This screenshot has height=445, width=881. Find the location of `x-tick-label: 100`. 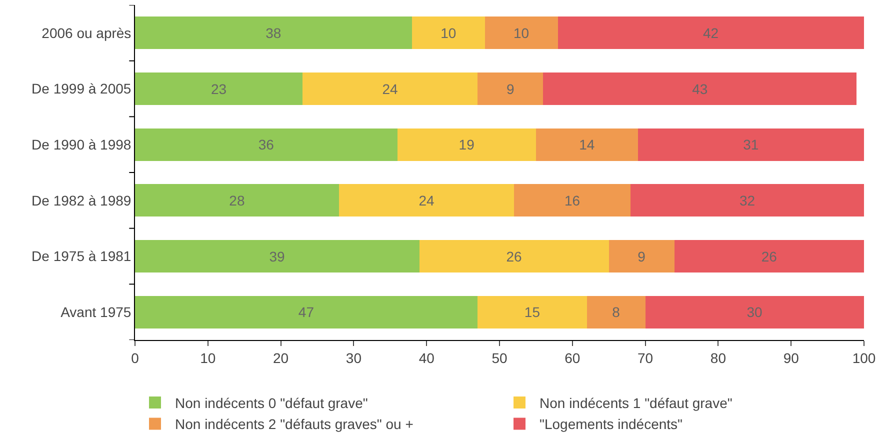

x-tick-label: 100 is located at coordinates (864, 358).